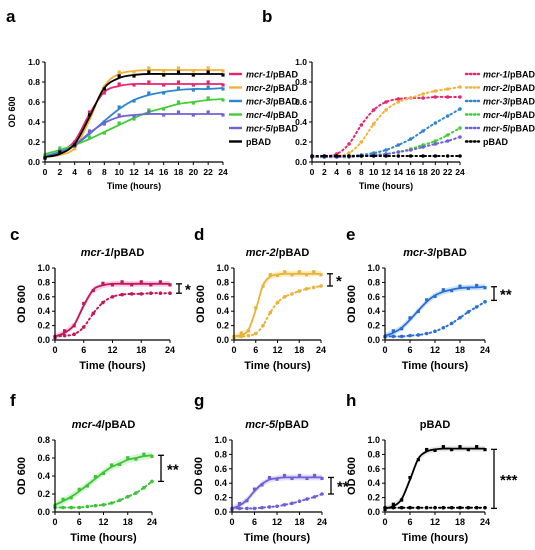  What do you see at coordinates (199, 400) in the screenshot?
I see `panel-letter-g: g` at bounding box center [199, 400].